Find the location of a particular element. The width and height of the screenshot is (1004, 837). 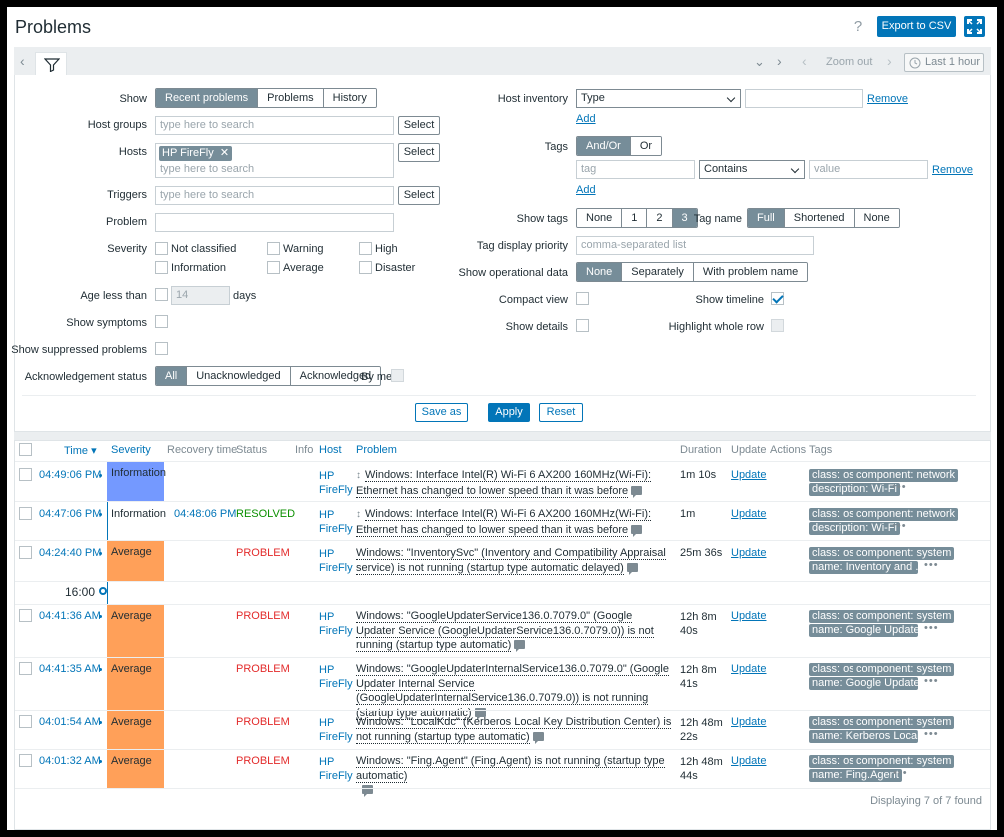

show-tags-3: 3 is located at coordinates (684, 218).